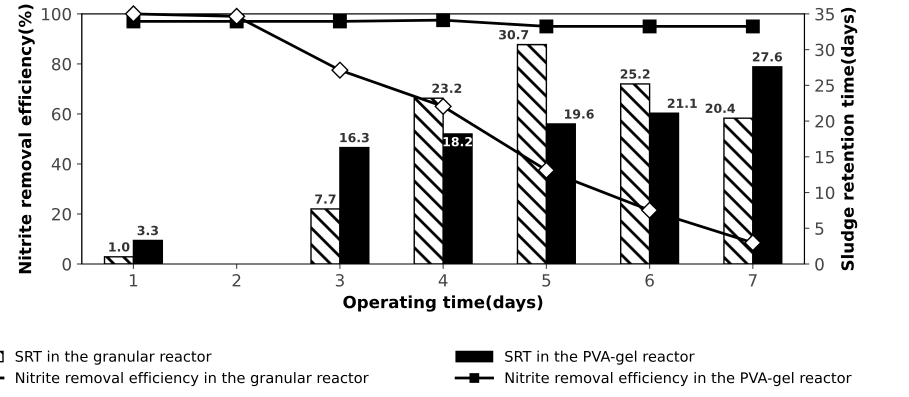 This screenshot has height=397, width=909. Describe the element at coordinates (824, 121) in the screenshot. I see `y2-tick-label: 20` at that location.